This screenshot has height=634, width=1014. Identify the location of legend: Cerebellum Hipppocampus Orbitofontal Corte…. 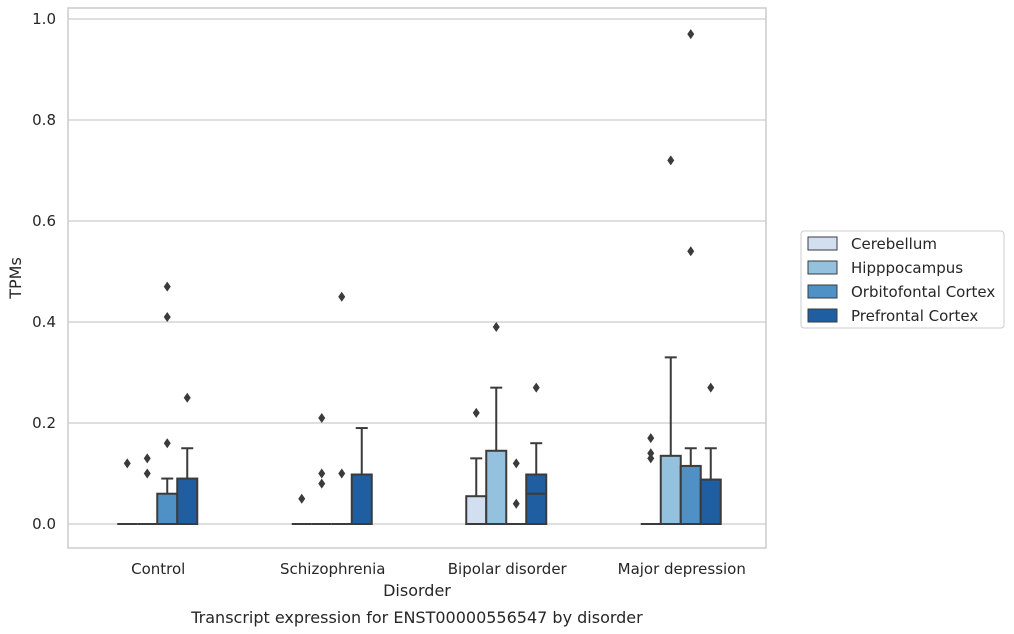
(902, 279).